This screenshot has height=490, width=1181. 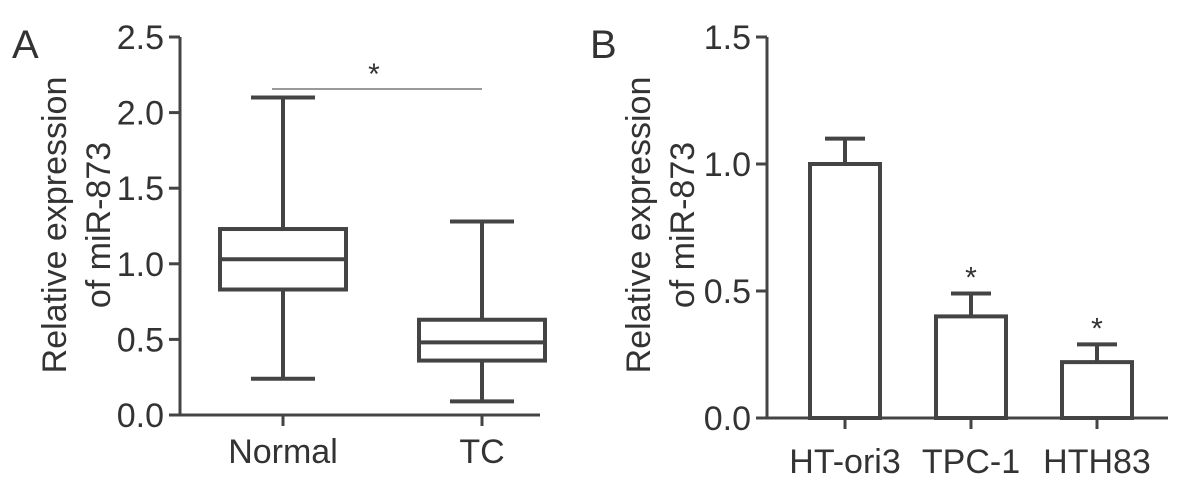 What do you see at coordinates (727, 292) in the screenshot?
I see `panel-b-y-tick-label: 0.5` at bounding box center [727, 292].